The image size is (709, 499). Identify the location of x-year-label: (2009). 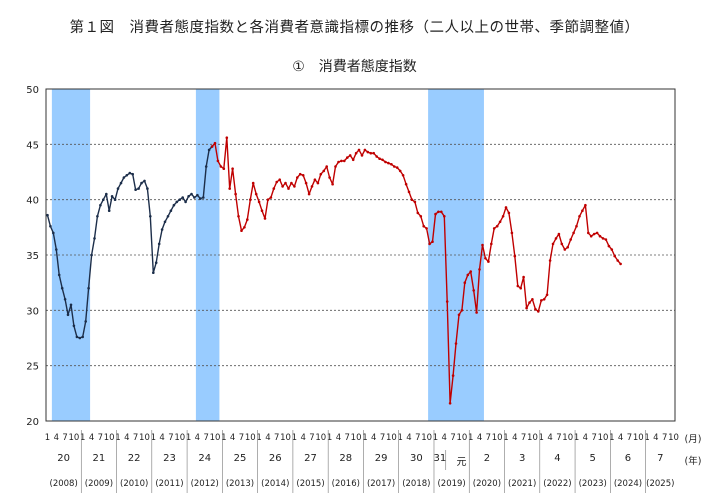
(99, 484).